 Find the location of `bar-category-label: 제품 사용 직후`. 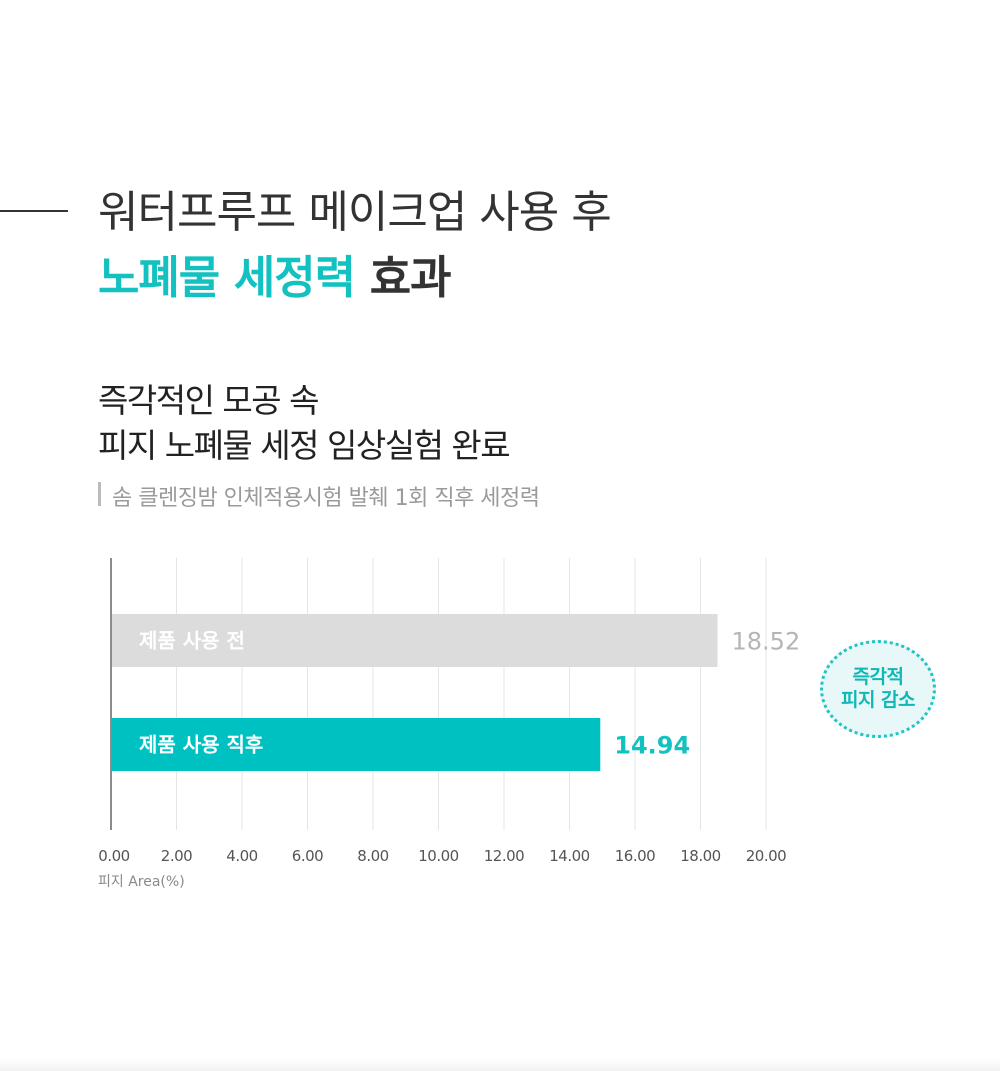

bar-category-label: 제품 사용 직후 is located at coordinates (201, 745).